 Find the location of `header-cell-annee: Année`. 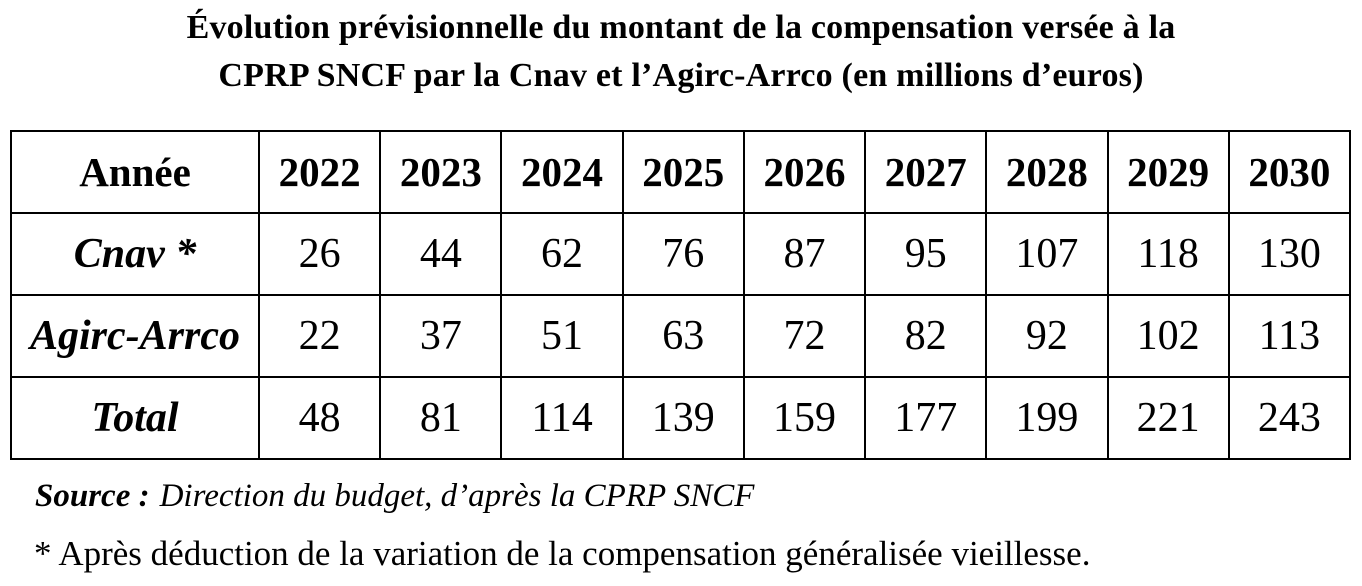

header-cell-annee: Année is located at coordinates (135, 172).